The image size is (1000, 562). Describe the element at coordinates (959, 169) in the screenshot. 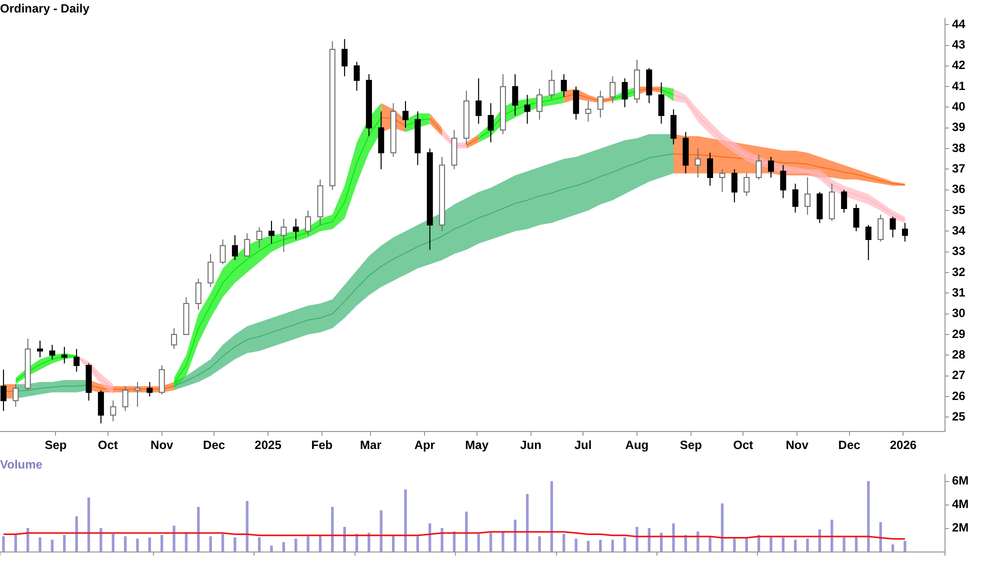

I see `y-tick-label: 37` at that location.